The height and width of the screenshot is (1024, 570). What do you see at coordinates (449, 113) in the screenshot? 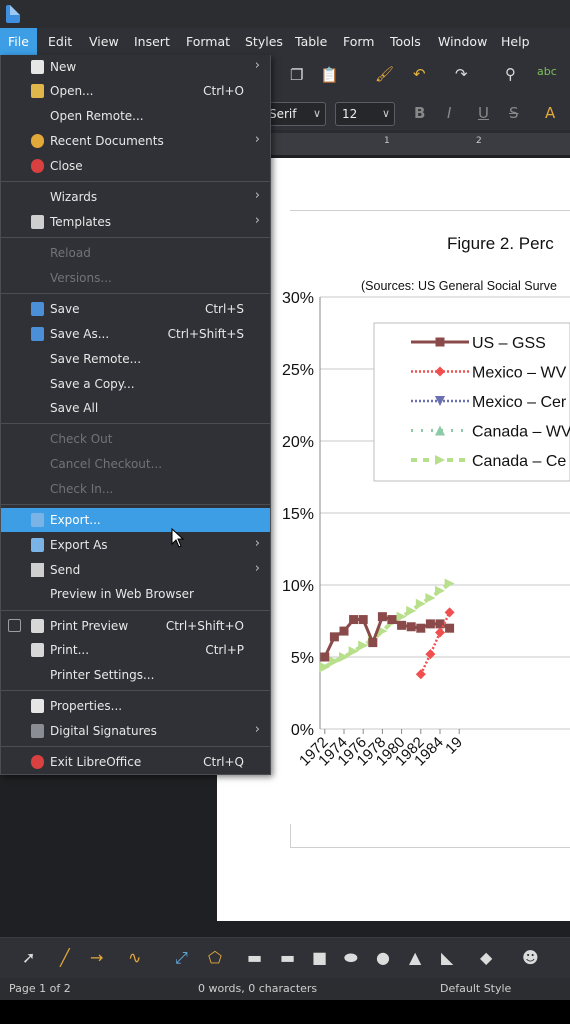
I see `italic-icon: I` at bounding box center [449, 113].